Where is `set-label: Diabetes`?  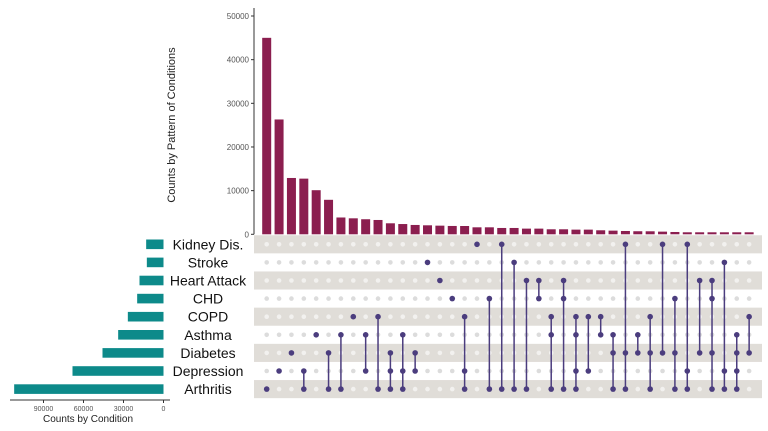
set-label: Diabetes is located at coordinates (207, 353).